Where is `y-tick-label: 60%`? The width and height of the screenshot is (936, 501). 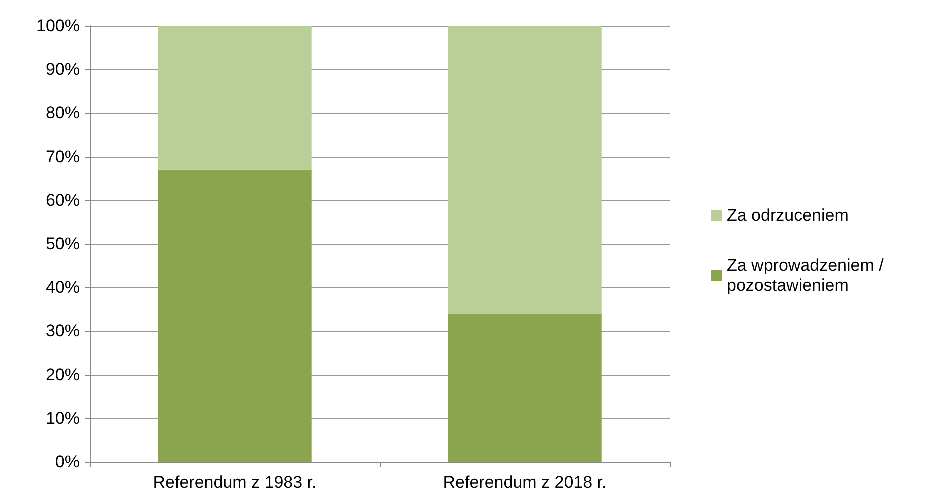
y-tick-label: 60% is located at coordinates (63, 200).